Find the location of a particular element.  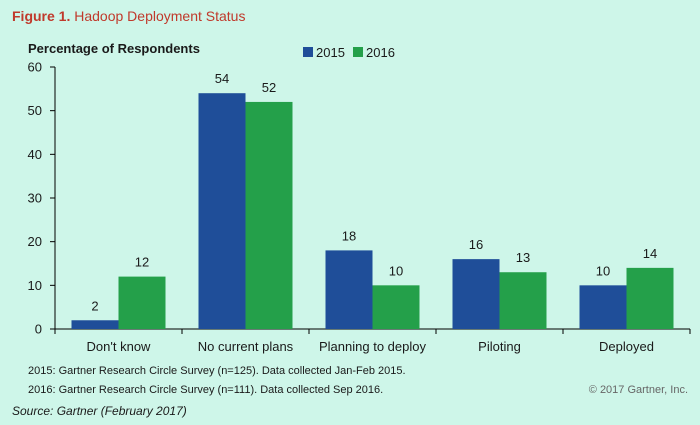

data-label: 13 is located at coordinates (523, 257).